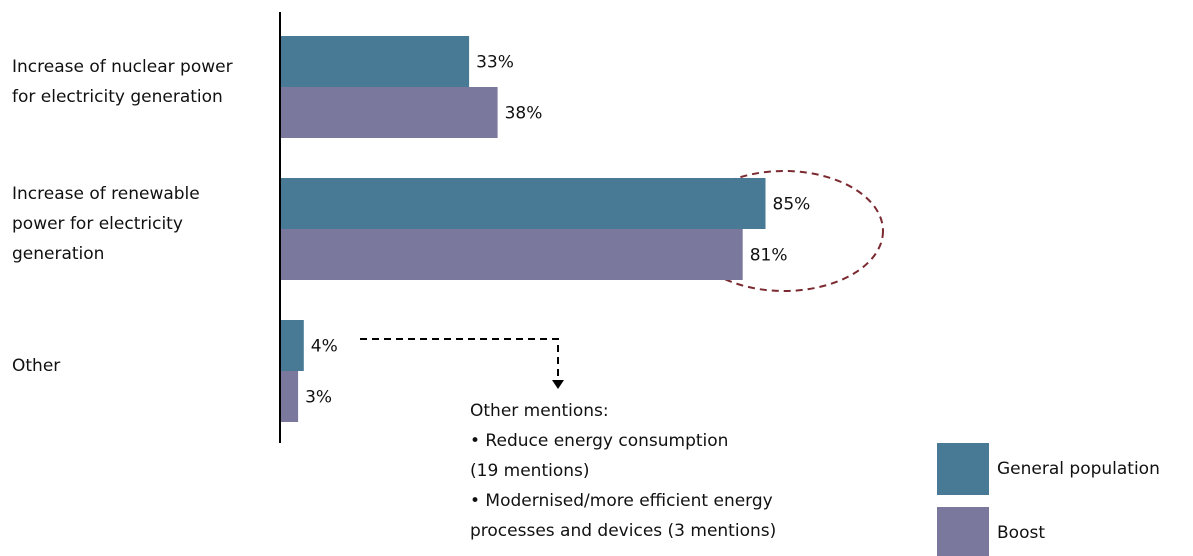 This screenshot has width=1193, height=556. What do you see at coordinates (623, 531) in the screenshot?
I see `annotation-line: processes and devices (3 mentions)` at bounding box center [623, 531].